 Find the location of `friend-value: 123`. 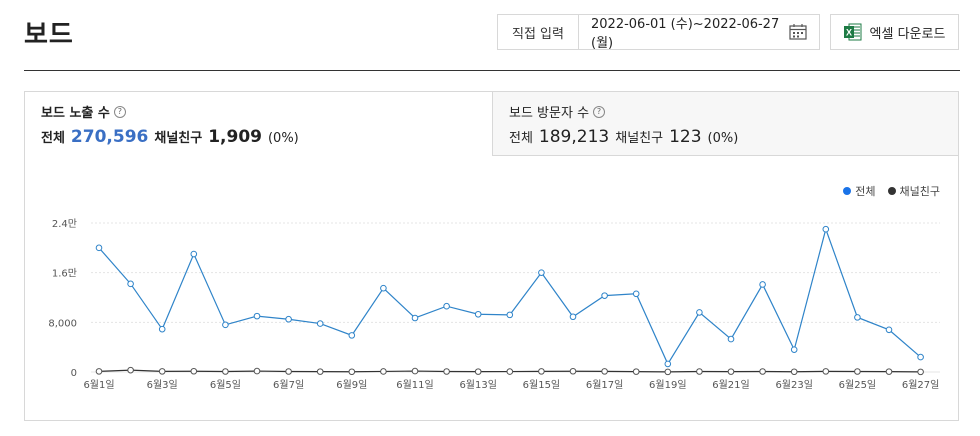

friend-value: 123 is located at coordinates (685, 137).